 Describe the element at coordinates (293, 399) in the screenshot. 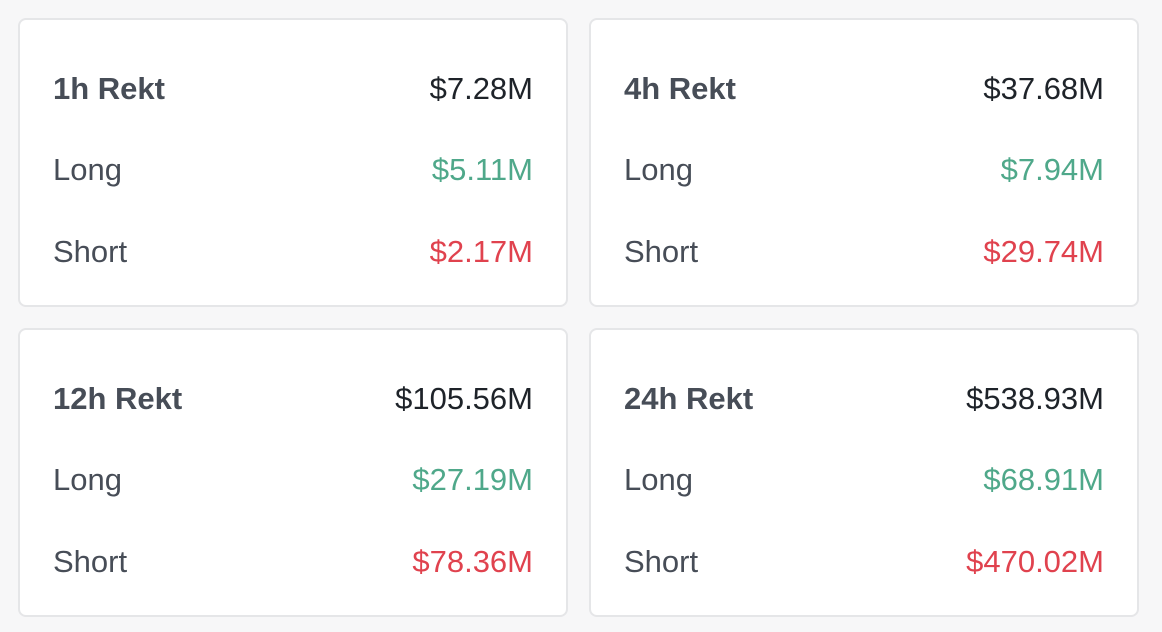

I see `rekt-total-row: 12h Rekt $105.56M` at that location.